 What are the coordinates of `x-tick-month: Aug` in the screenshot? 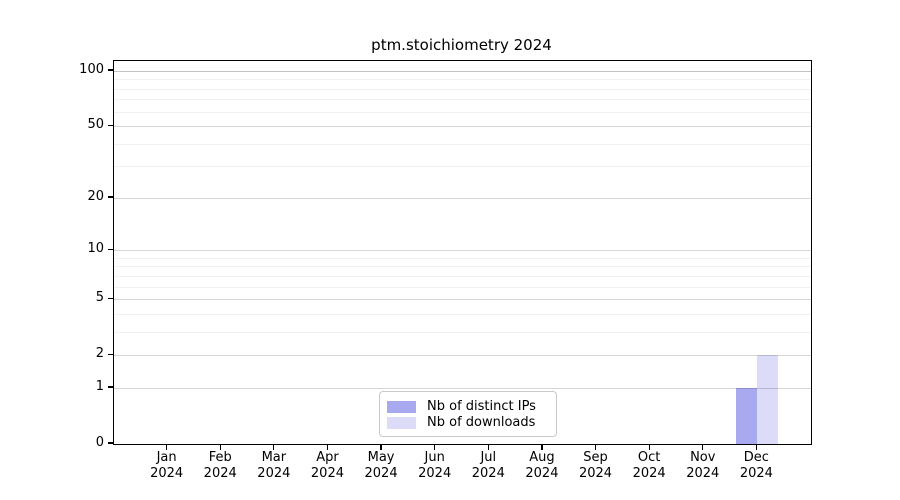 It's located at (542, 457).